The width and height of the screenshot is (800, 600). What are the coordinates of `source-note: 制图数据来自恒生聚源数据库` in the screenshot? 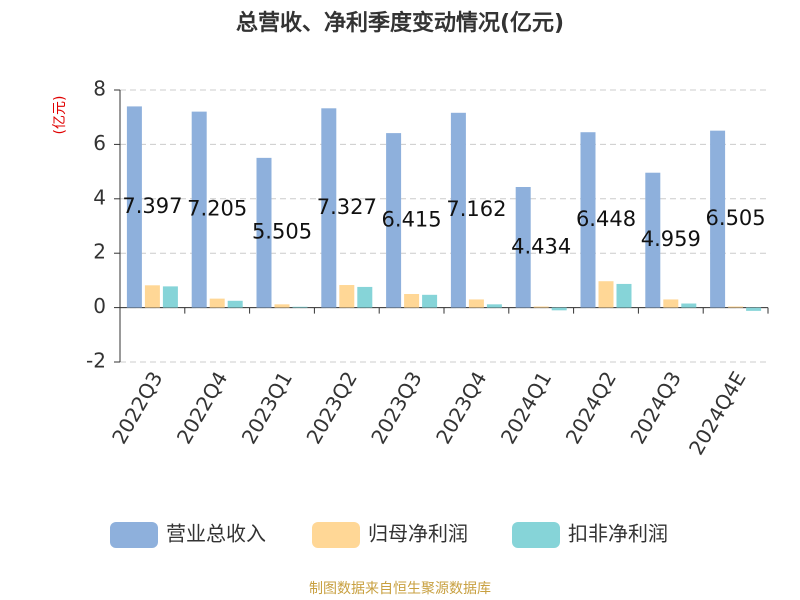 It's located at (400, 589).